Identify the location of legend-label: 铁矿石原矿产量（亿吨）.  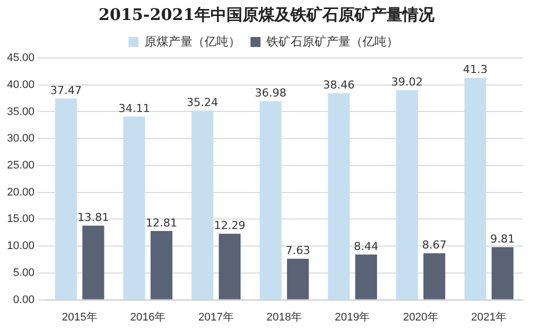
(332, 41).